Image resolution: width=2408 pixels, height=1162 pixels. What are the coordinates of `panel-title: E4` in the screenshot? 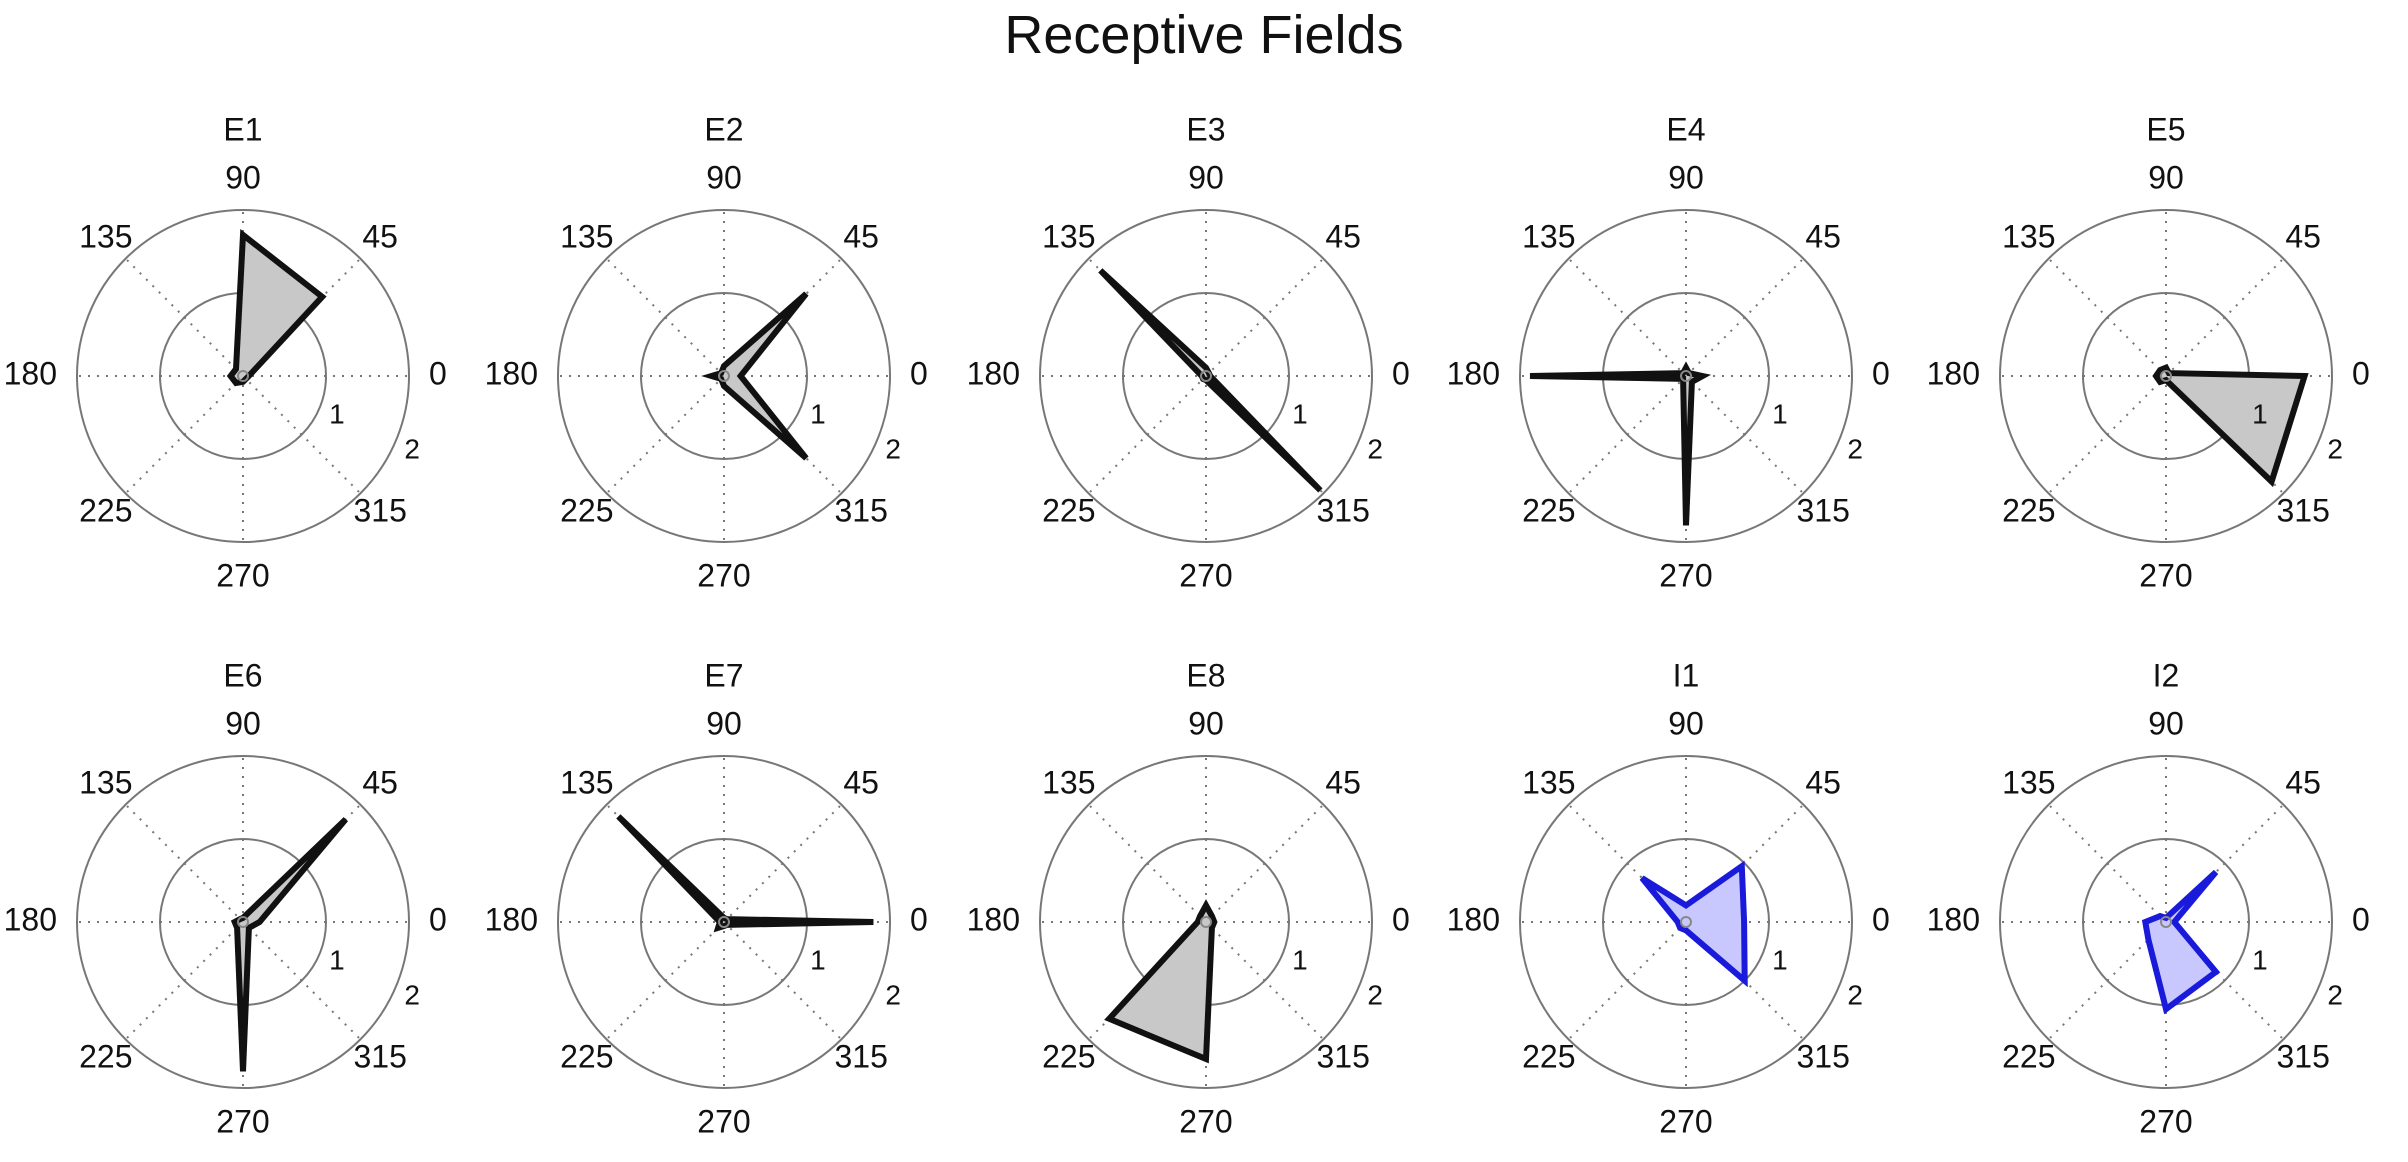 It's located at (1685, 129).